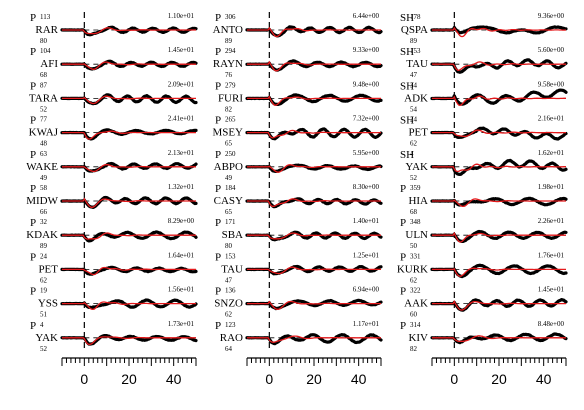  Describe the element at coordinates (44, 256) in the screenshot. I see `trace-azimuth: 24` at that location.